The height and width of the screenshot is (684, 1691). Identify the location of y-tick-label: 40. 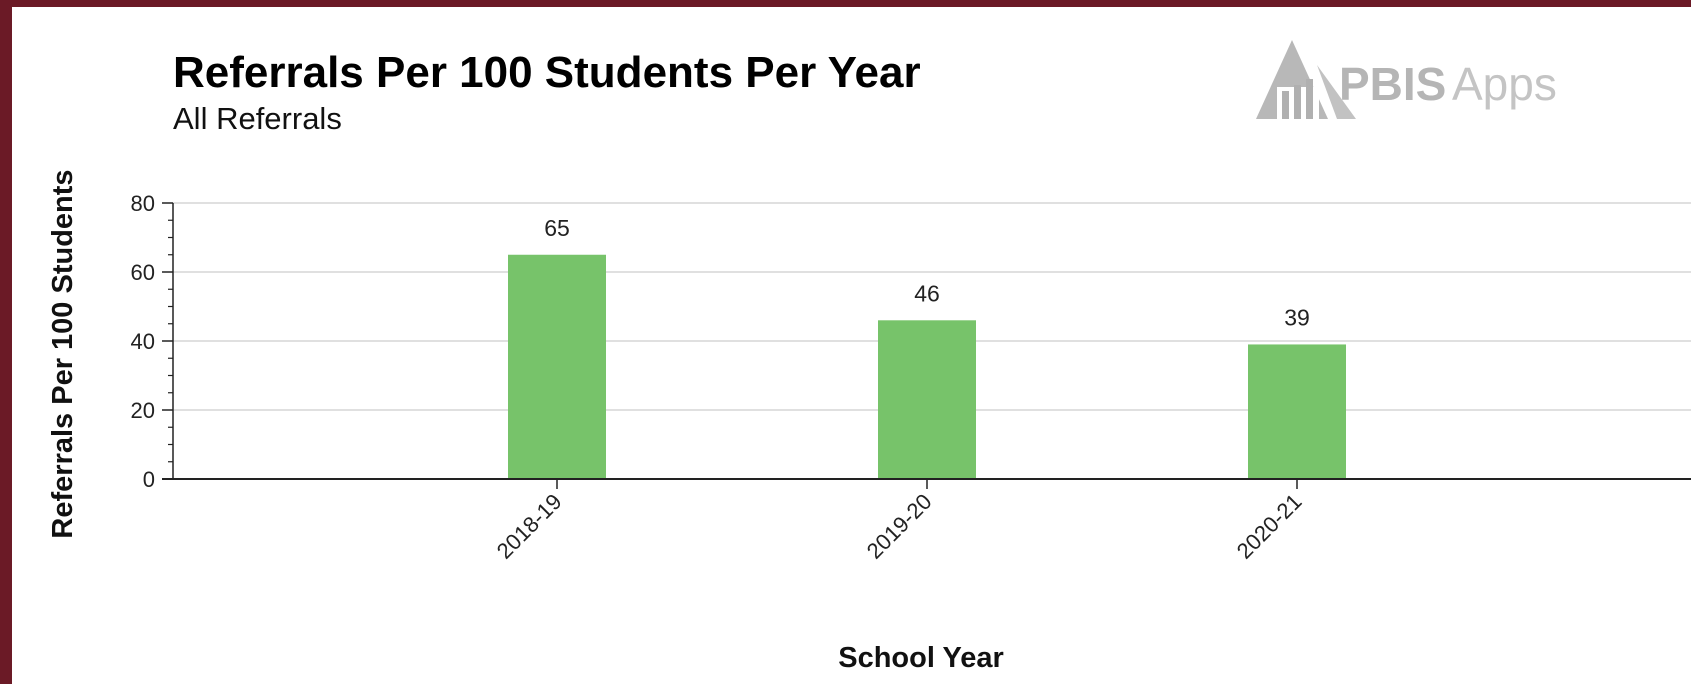
(143, 341).